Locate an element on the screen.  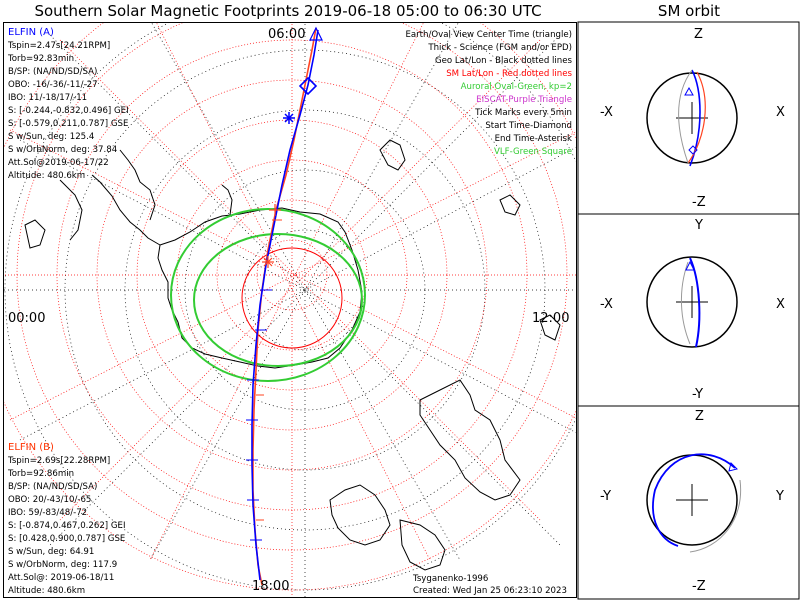
sm-orbit-yz: Z -Z -Y Y is located at coordinates (692, 501).